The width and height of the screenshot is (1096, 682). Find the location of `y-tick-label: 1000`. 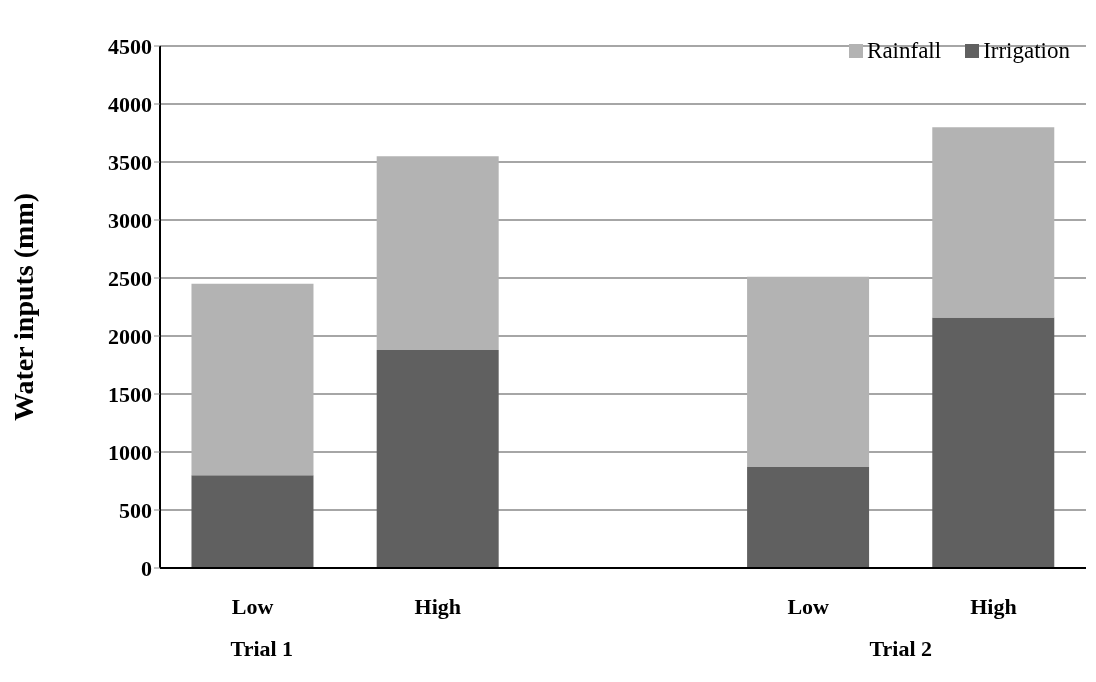

y-tick-label: 1000 is located at coordinates (130, 452).